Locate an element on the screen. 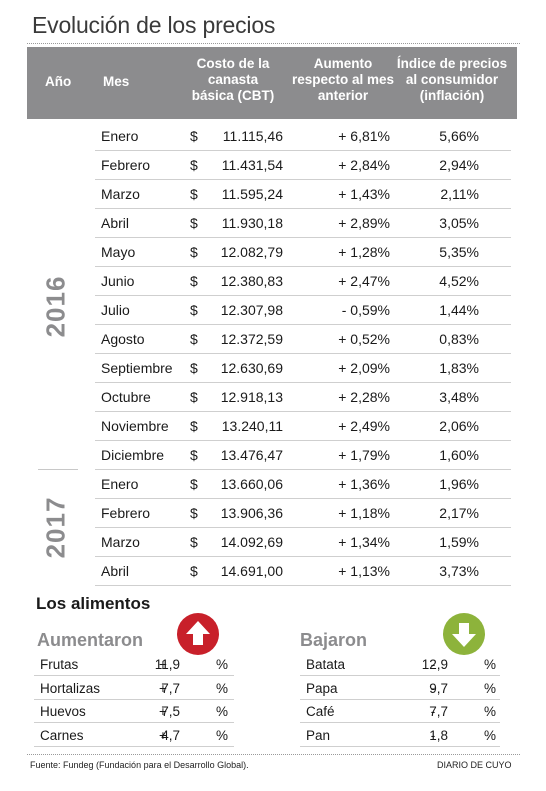 The width and height of the screenshot is (546, 791). cell-aumento: + 0,52% is located at coordinates (364, 339).